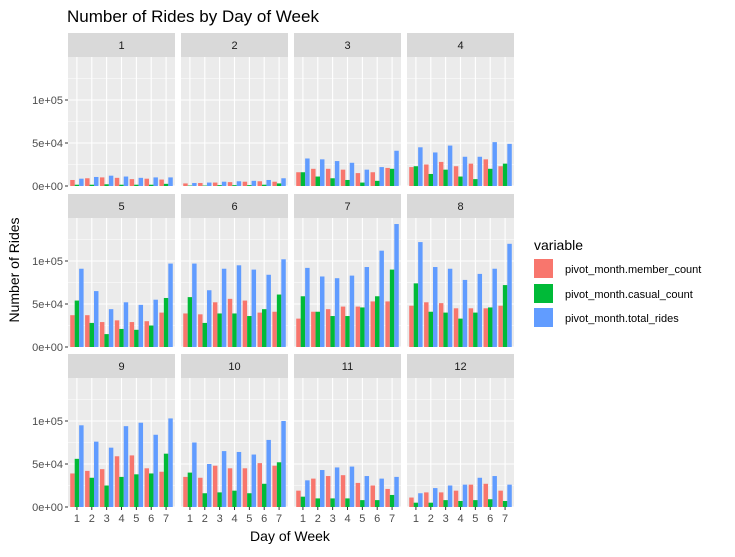  I want to click on y-tick-label: 1e+05, so click(47, 422).